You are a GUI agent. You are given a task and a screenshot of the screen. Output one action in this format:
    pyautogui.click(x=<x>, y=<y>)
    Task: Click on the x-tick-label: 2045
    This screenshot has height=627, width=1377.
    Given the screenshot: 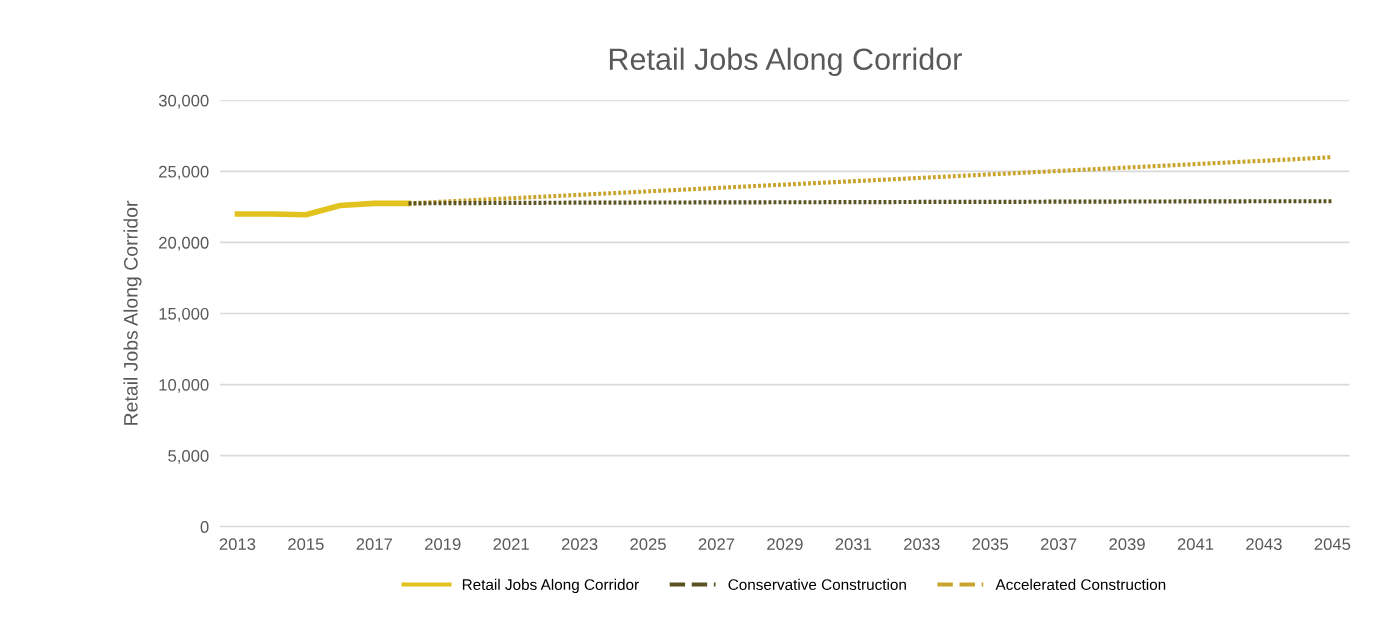 What is the action you would take?
    pyautogui.click(x=1332, y=544)
    